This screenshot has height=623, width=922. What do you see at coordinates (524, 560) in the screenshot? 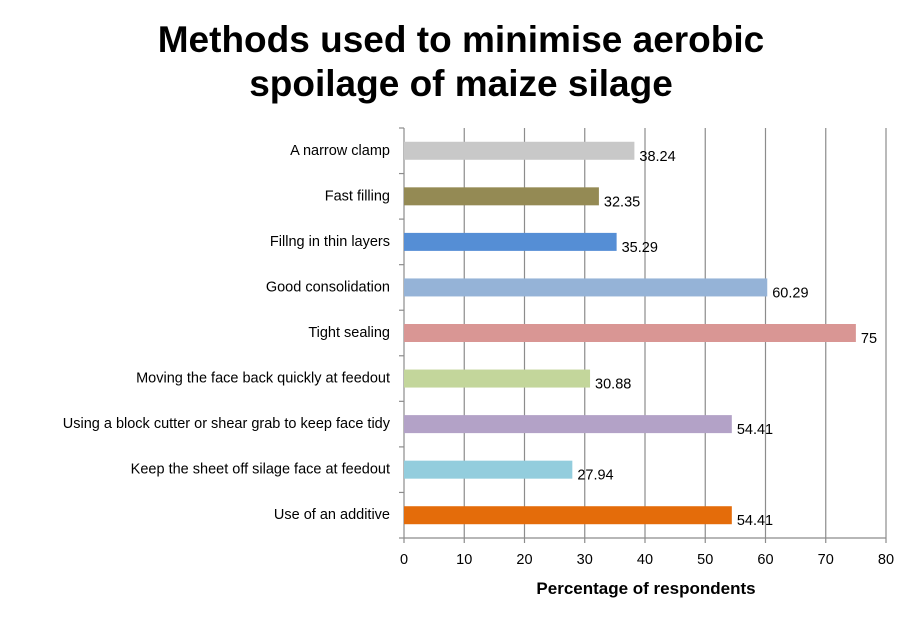
I see `x-tick-label: 20` at bounding box center [524, 560].